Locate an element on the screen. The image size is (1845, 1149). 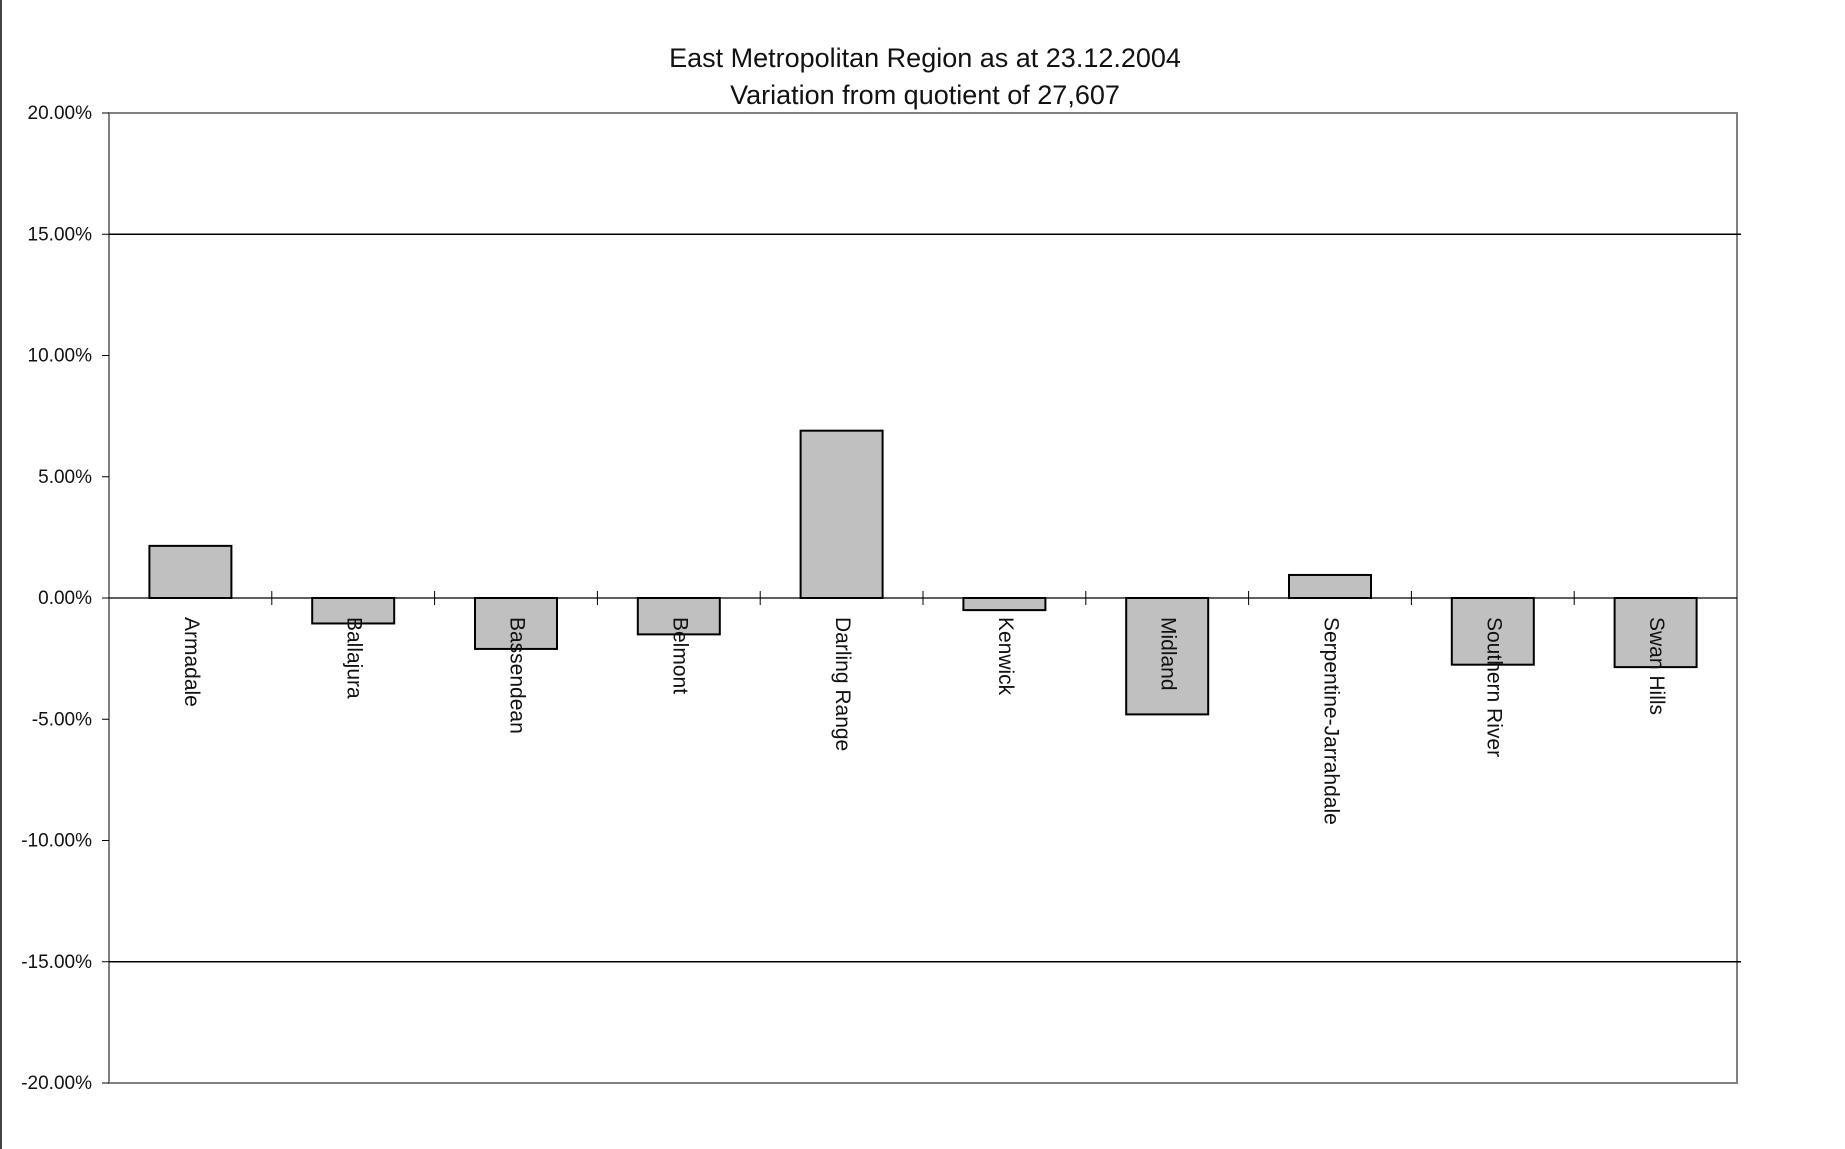
y-tick-label: -15.00% is located at coordinates (56, 962).